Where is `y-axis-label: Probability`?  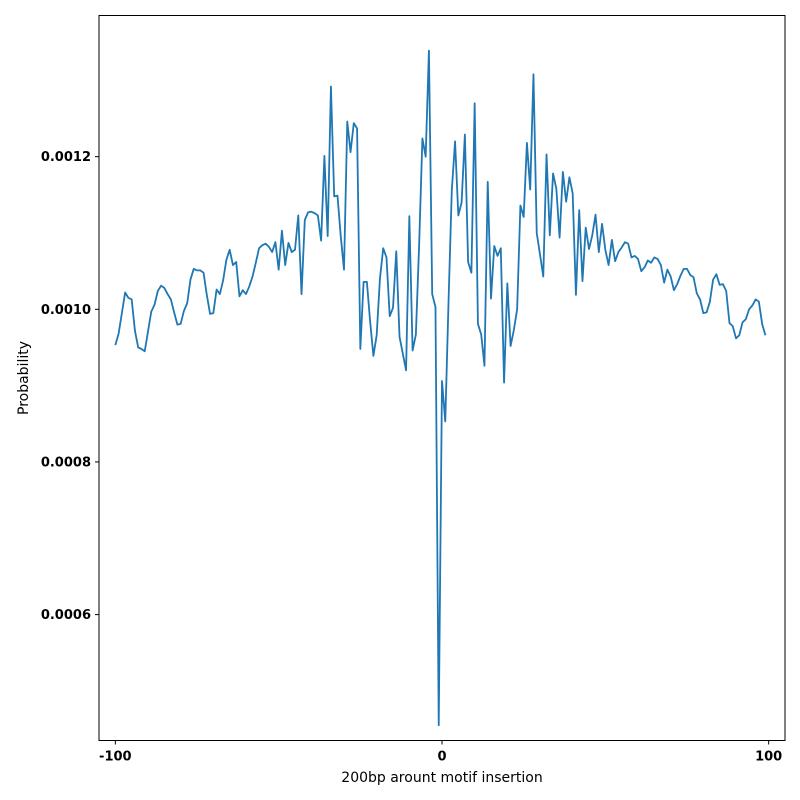
y-axis-label: Probability is located at coordinates (24, 378).